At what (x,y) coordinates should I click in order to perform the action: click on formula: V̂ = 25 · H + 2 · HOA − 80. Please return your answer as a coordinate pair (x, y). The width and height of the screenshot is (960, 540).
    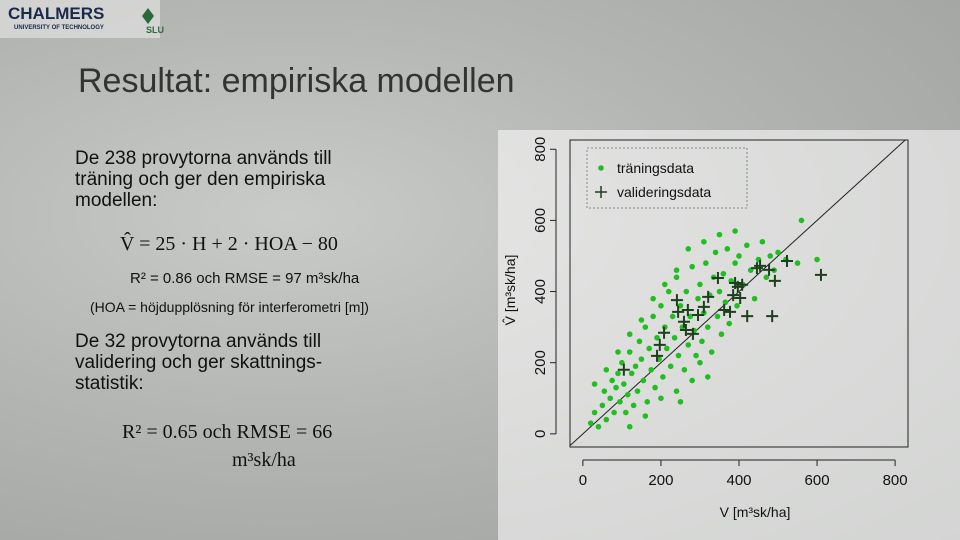
    Looking at the image, I should click on (229, 243).